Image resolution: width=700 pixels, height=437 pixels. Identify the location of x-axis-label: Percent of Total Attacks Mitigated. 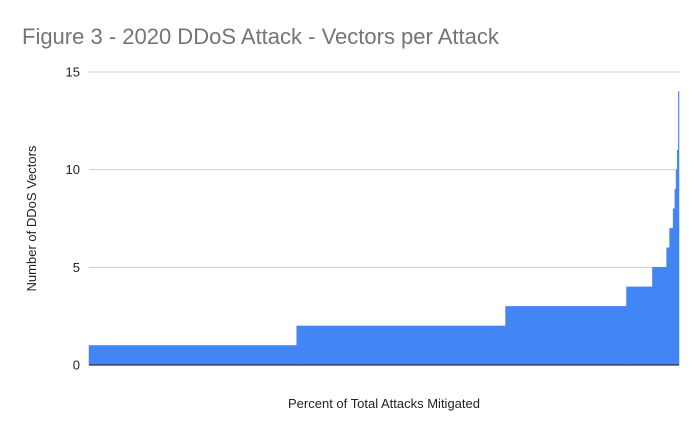
(384, 403).